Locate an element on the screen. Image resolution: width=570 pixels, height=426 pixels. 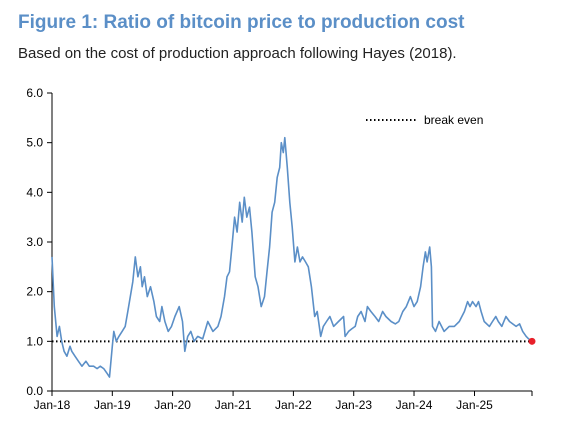
x-tick-label: Jan-23 is located at coordinates (353, 405).